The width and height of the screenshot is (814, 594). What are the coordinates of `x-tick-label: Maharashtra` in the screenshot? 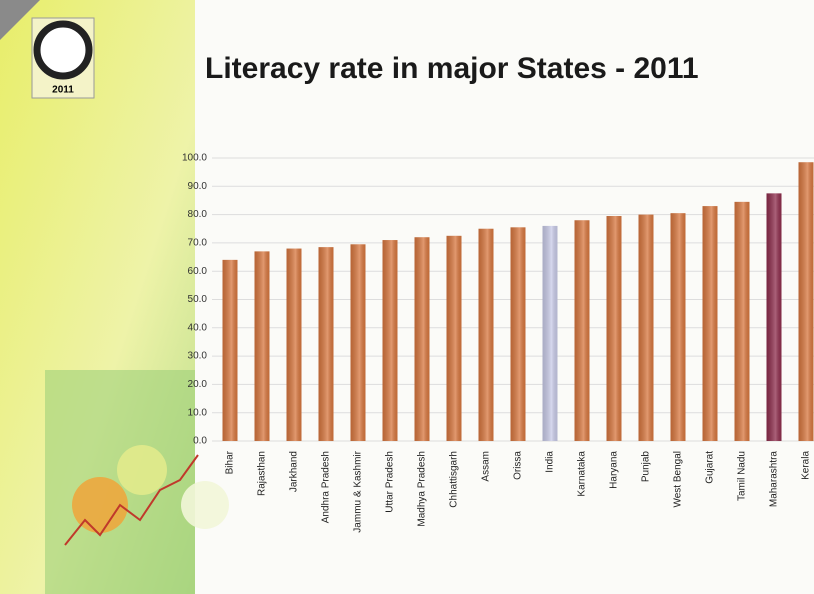 It's located at (774, 479).